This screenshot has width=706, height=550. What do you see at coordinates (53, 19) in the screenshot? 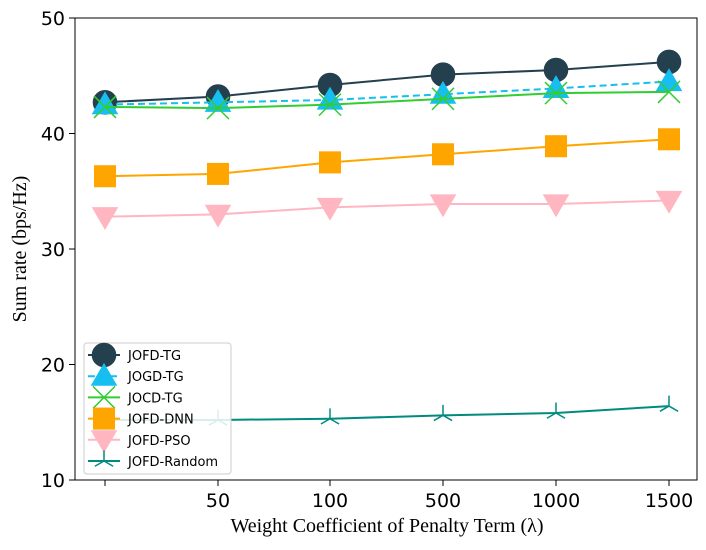
I see `y-tick-label: 50` at bounding box center [53, 19].